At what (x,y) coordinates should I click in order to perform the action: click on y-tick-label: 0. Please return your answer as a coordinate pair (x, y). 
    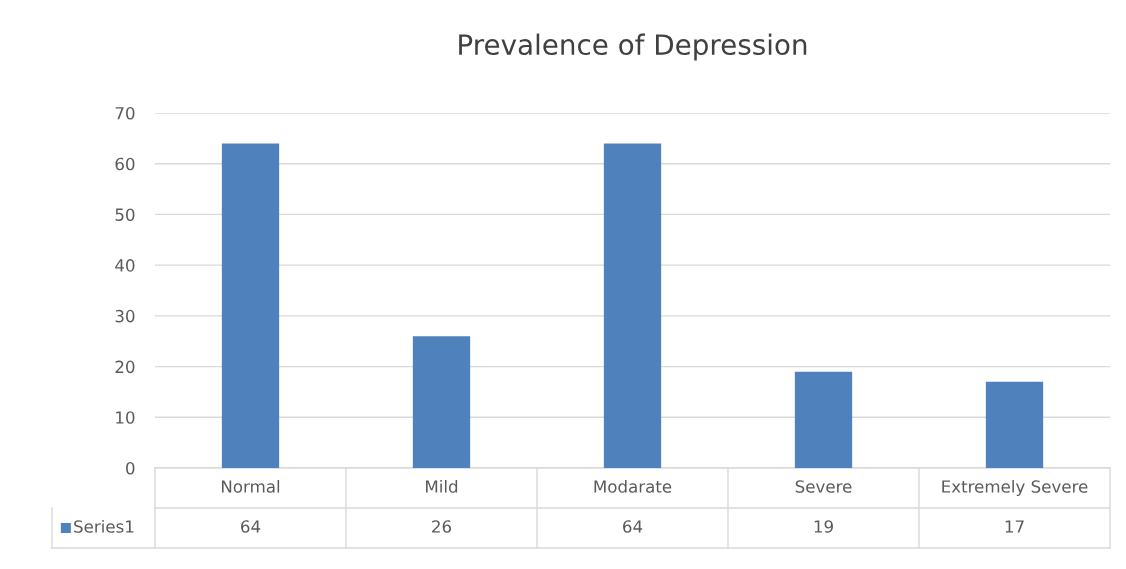
    Looking at the image, I should click on (130, 468).